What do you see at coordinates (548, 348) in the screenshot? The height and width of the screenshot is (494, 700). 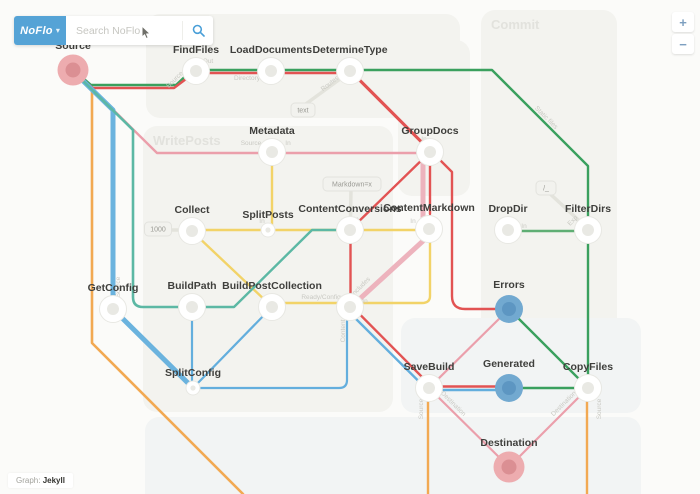 I see `edge-errors-copyfiles-green` at bounding box center [548, 348].